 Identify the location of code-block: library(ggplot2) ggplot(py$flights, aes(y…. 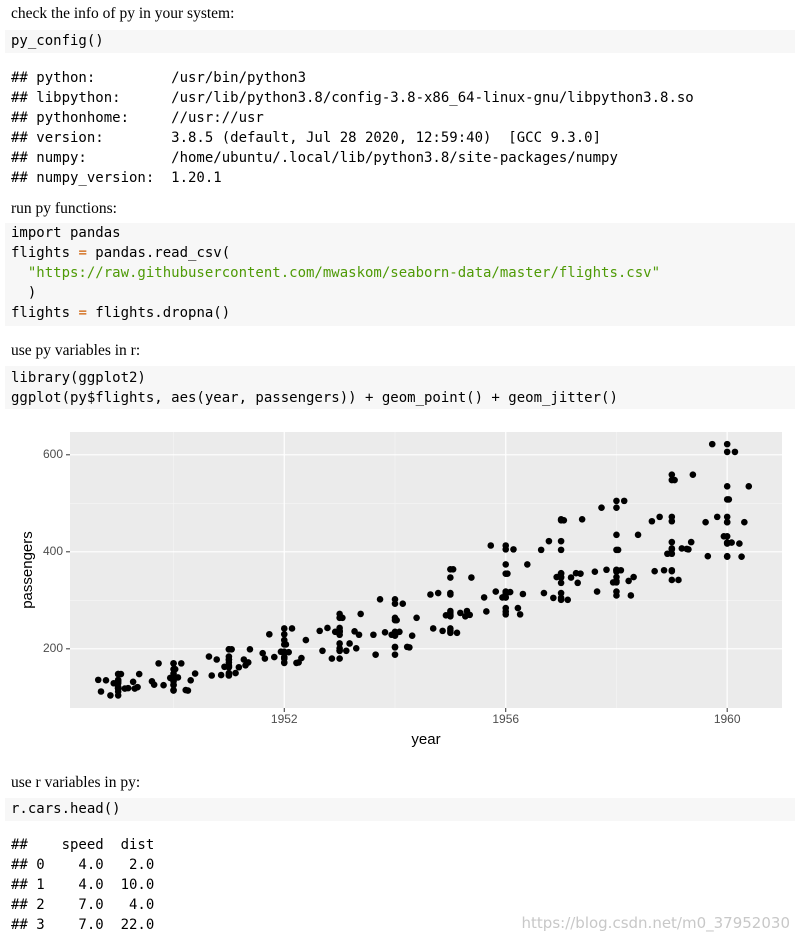
(400, 387).